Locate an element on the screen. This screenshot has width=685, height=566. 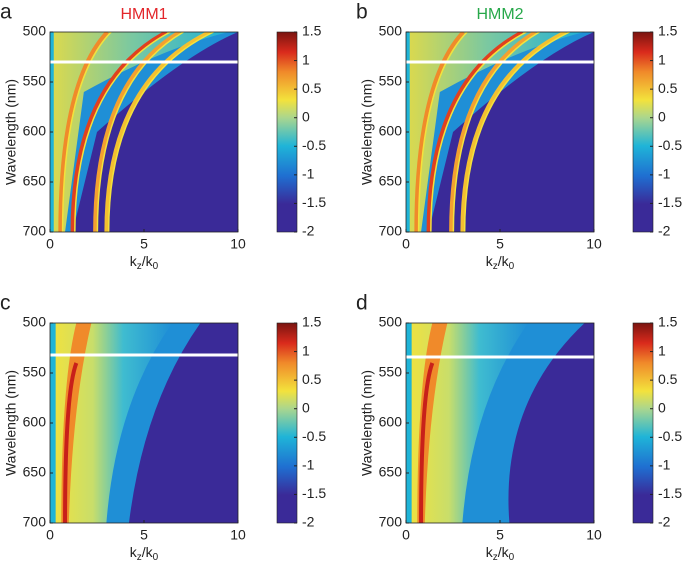
panel-title: HMM2 is located at coordinates (499, 14).